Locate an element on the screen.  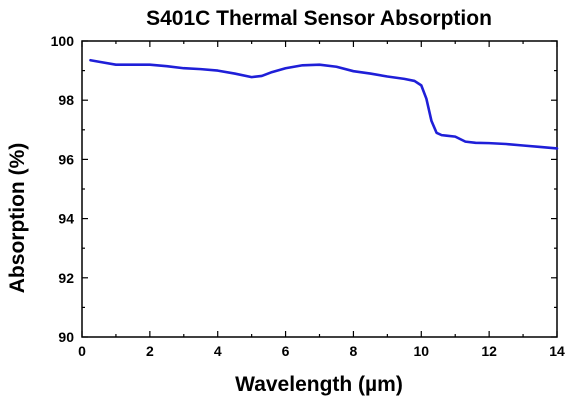
x-tick-label: 6 is located at coordinates (286, 351).